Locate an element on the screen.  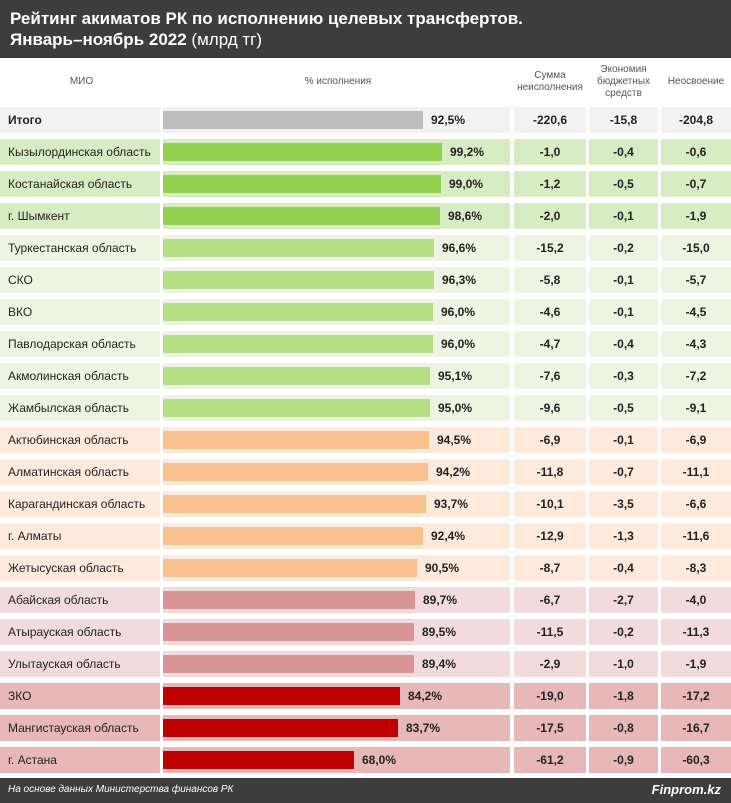
bar-value-label: 93,7% is located at coordinates (451, 504).